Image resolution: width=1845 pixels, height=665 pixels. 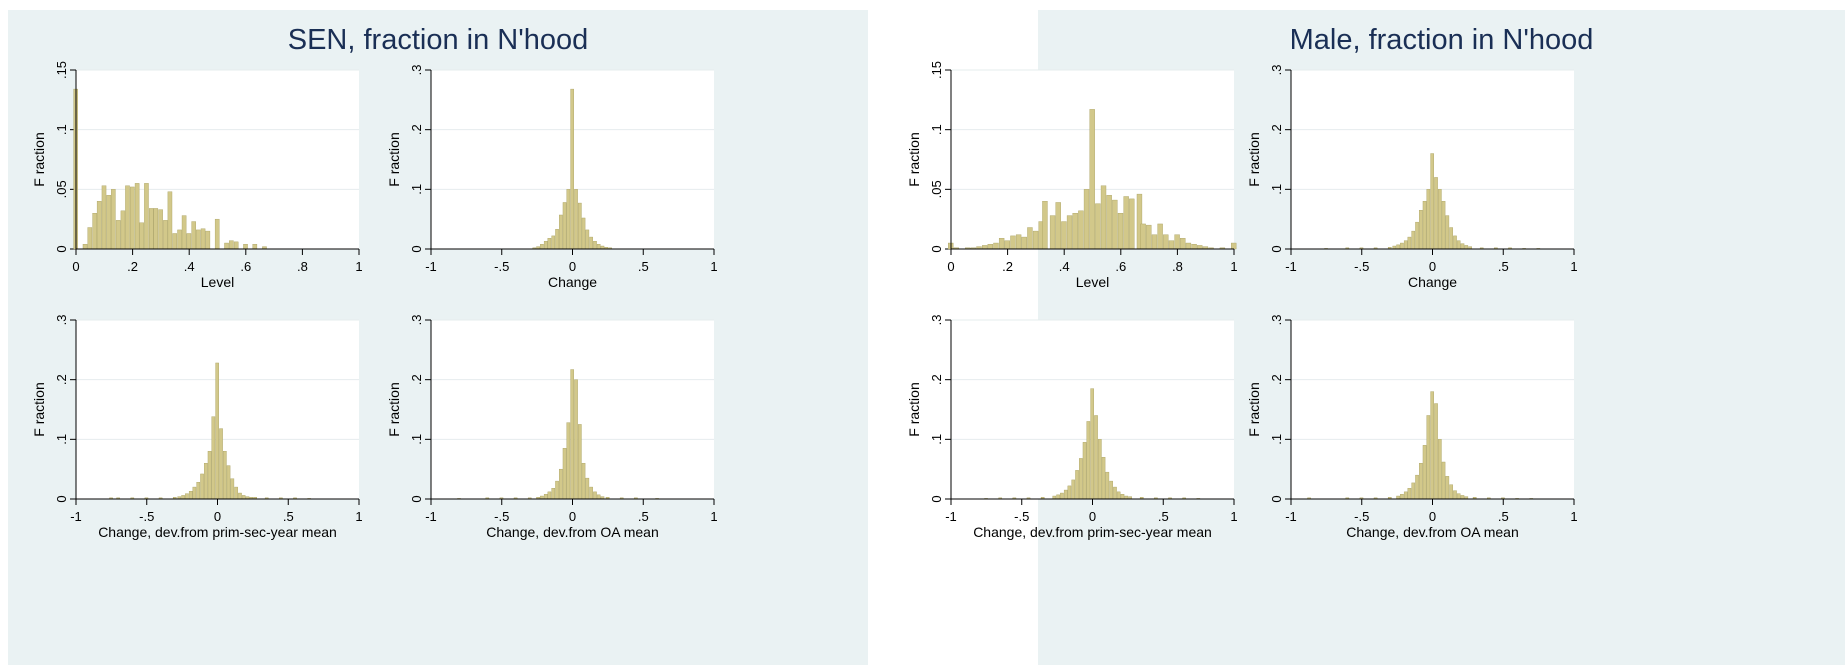 I want to click on y-tick-label: .05, so click(x=61, y=189).